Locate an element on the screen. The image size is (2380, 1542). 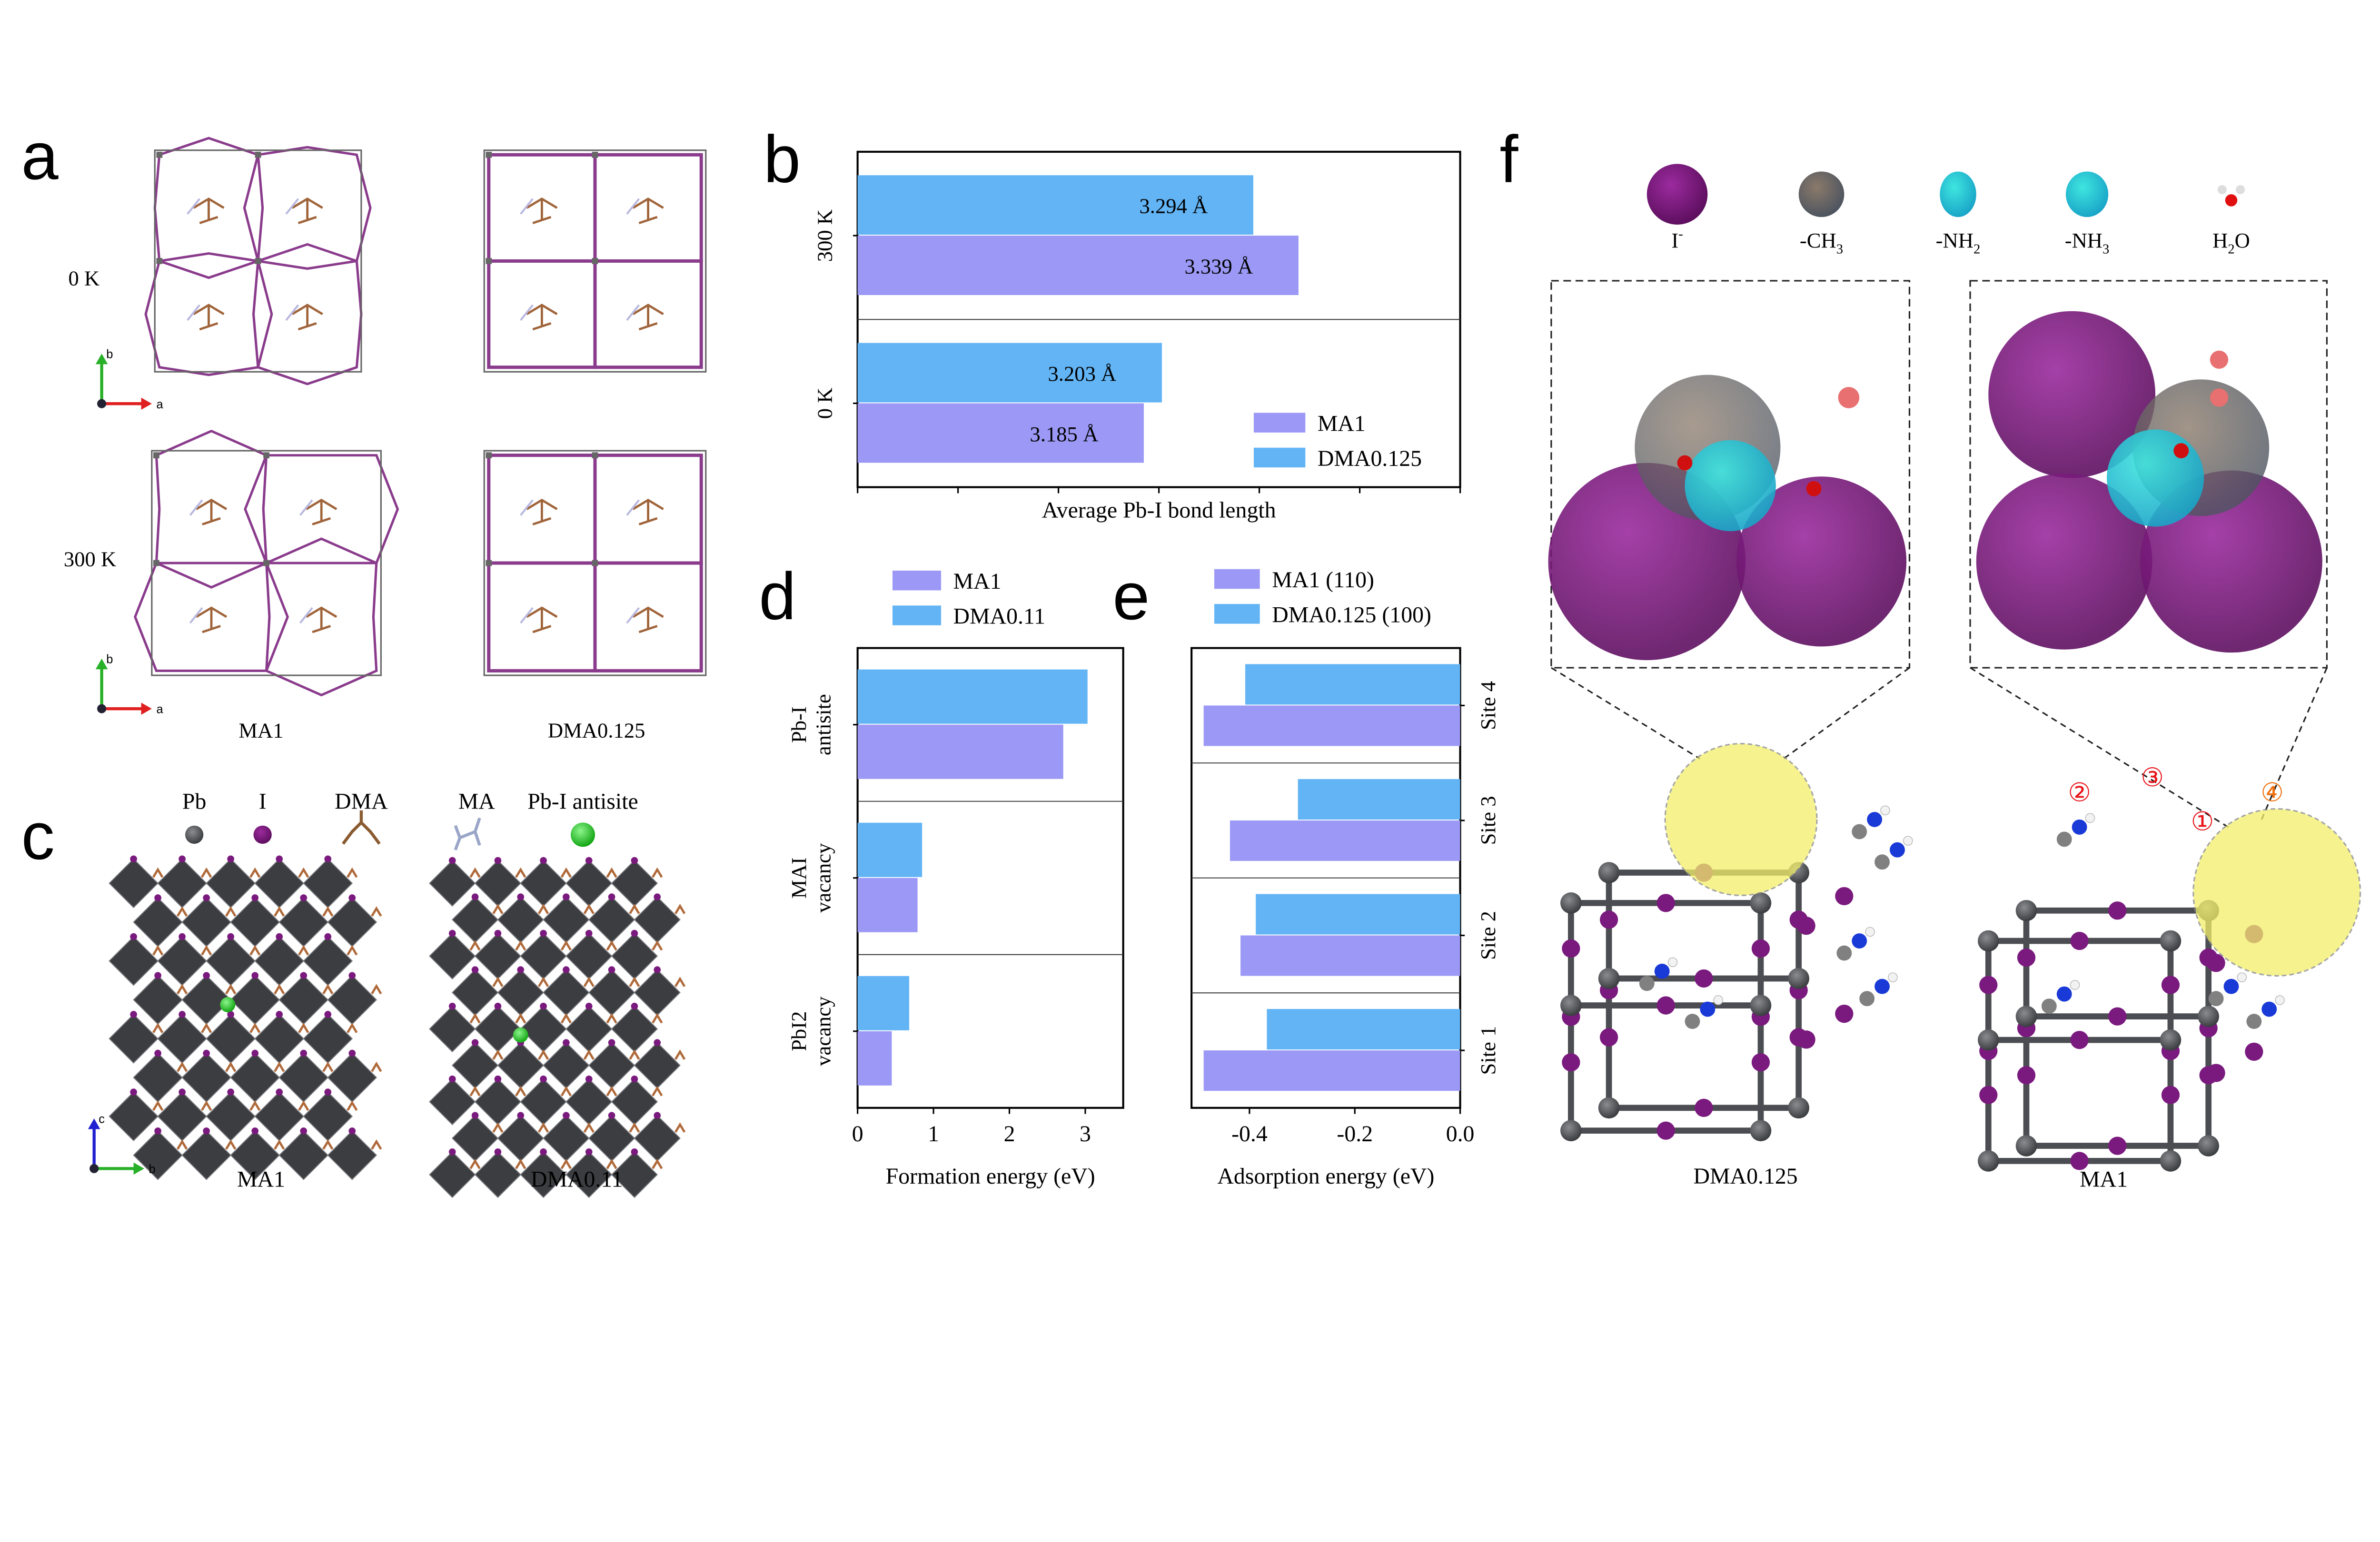
water-molecule-icon is located at coordinates (2231, 200).